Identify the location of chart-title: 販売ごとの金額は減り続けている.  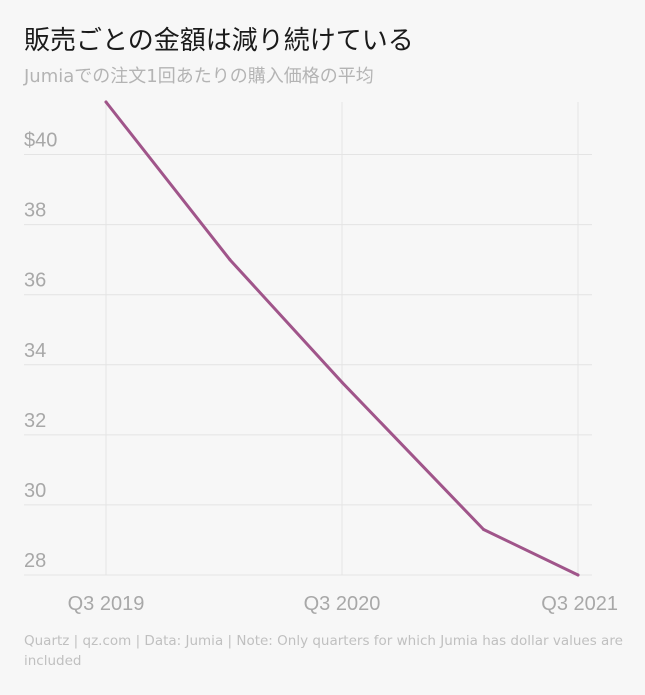
(219, 41).